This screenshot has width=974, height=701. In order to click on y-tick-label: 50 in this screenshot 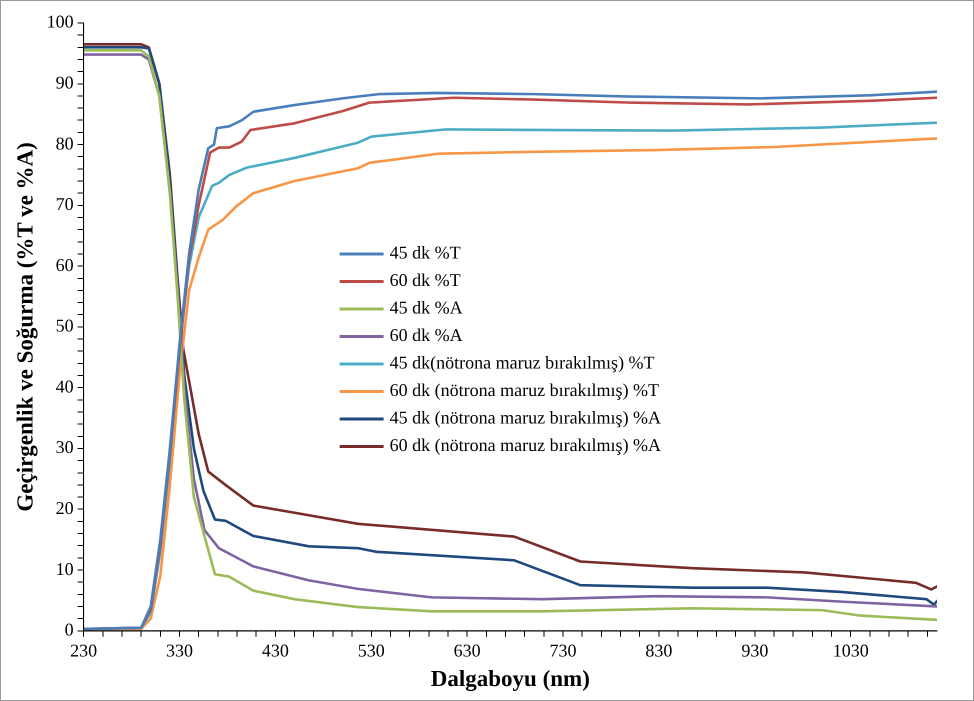, I will do `click(65, 326)`.